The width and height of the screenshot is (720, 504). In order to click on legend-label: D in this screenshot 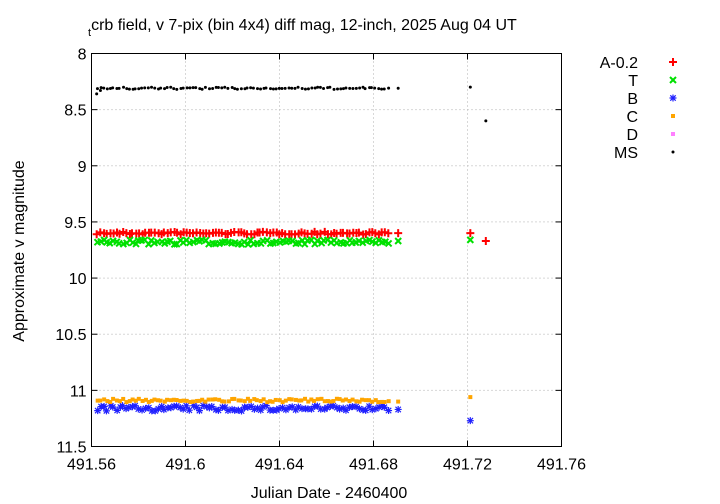, I will do `click(632, 135)`.